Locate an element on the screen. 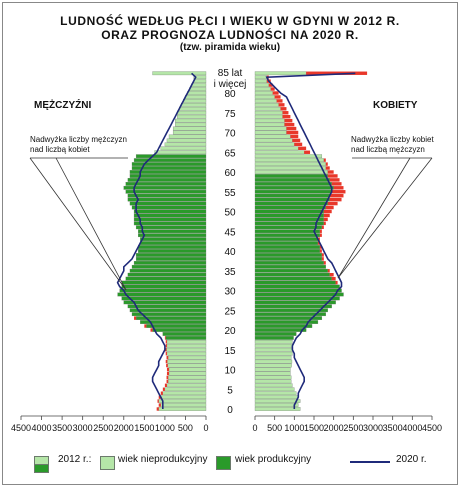 The image size is (460, 487). x-tick-label-right-2000: 2000 is located at coordinates (334, 428).